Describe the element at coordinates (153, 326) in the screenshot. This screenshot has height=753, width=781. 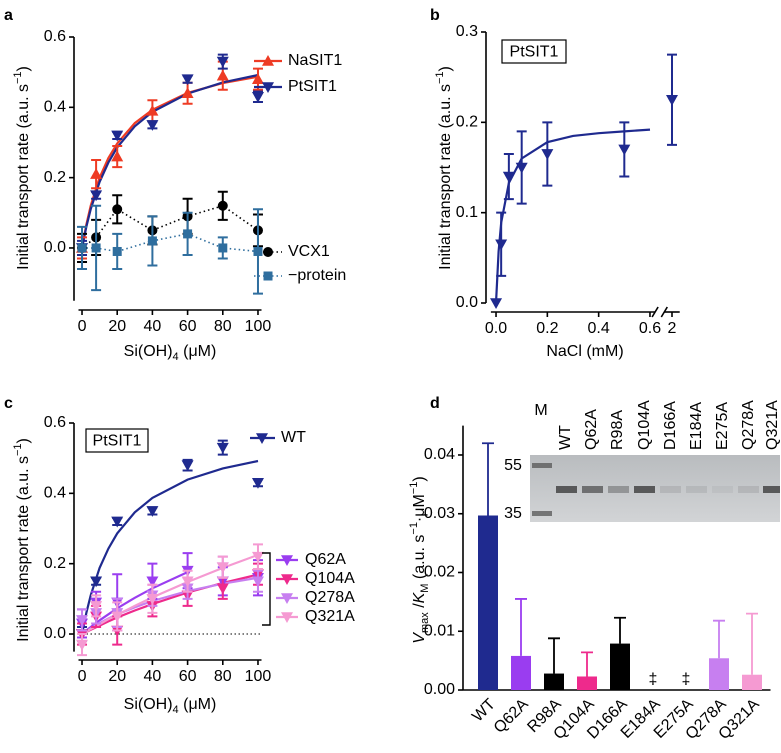
I see `x-tick-label: 40` at that location.